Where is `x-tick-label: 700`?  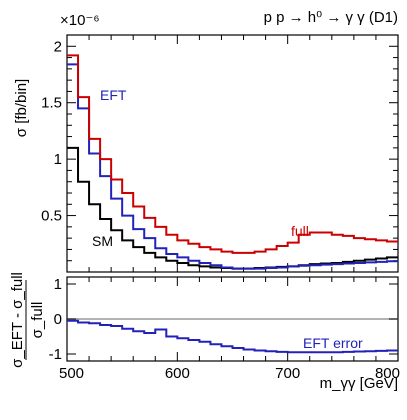
x-tick-label: 700 is located at coordinates (287, 373).